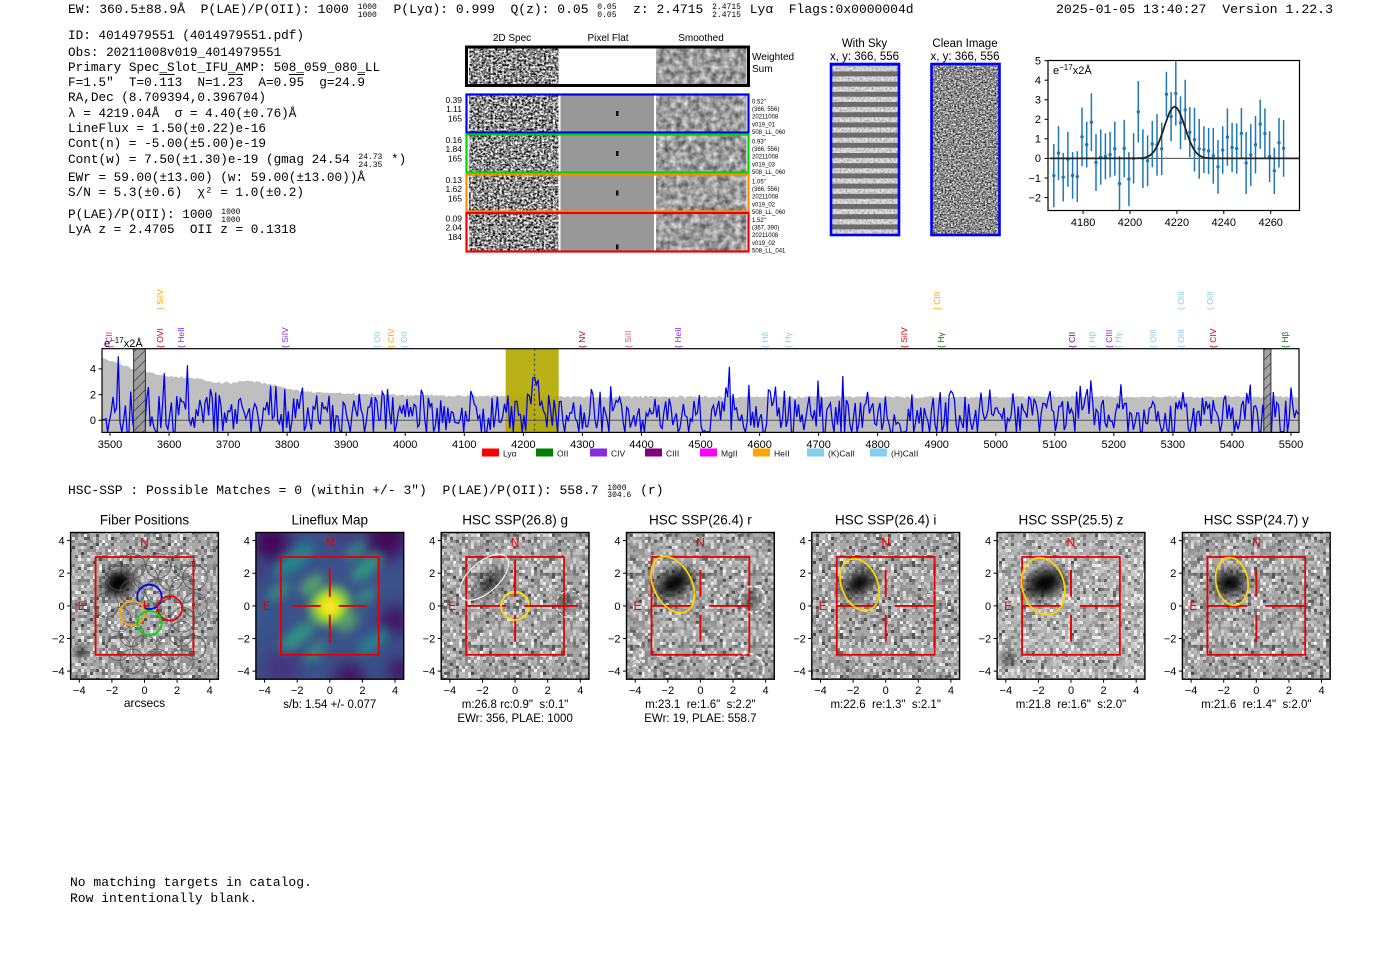 Image resolution: width=1400 pixels, height=953 pixels. What do you see at coordinates (144, 703) in the screenshot?
I see `svg-text: arcsecs` at bounding box center [144, 703].